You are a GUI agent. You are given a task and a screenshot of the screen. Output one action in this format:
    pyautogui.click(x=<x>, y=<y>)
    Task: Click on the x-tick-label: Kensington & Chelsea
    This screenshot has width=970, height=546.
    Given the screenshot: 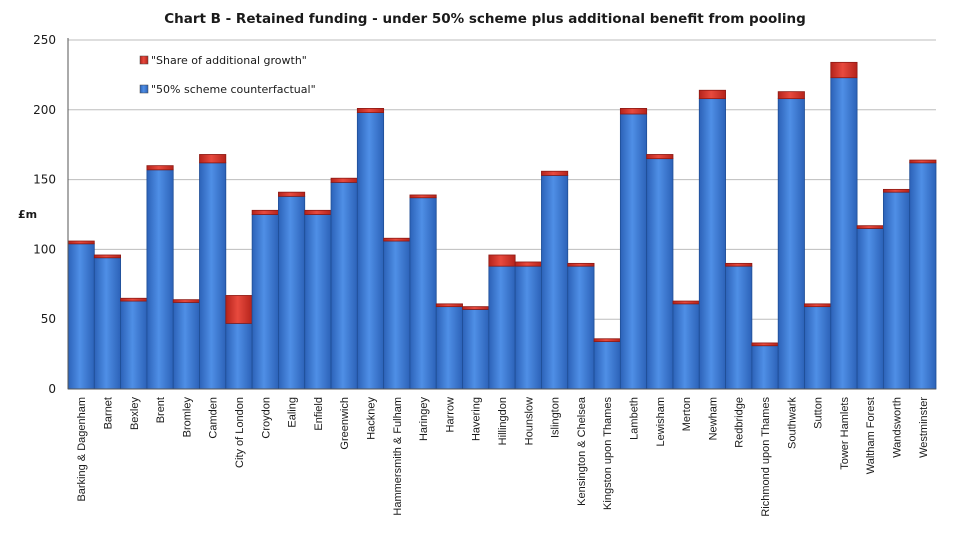 What is the action you would take?
    pyautogui.click(x=582, y=451)
    